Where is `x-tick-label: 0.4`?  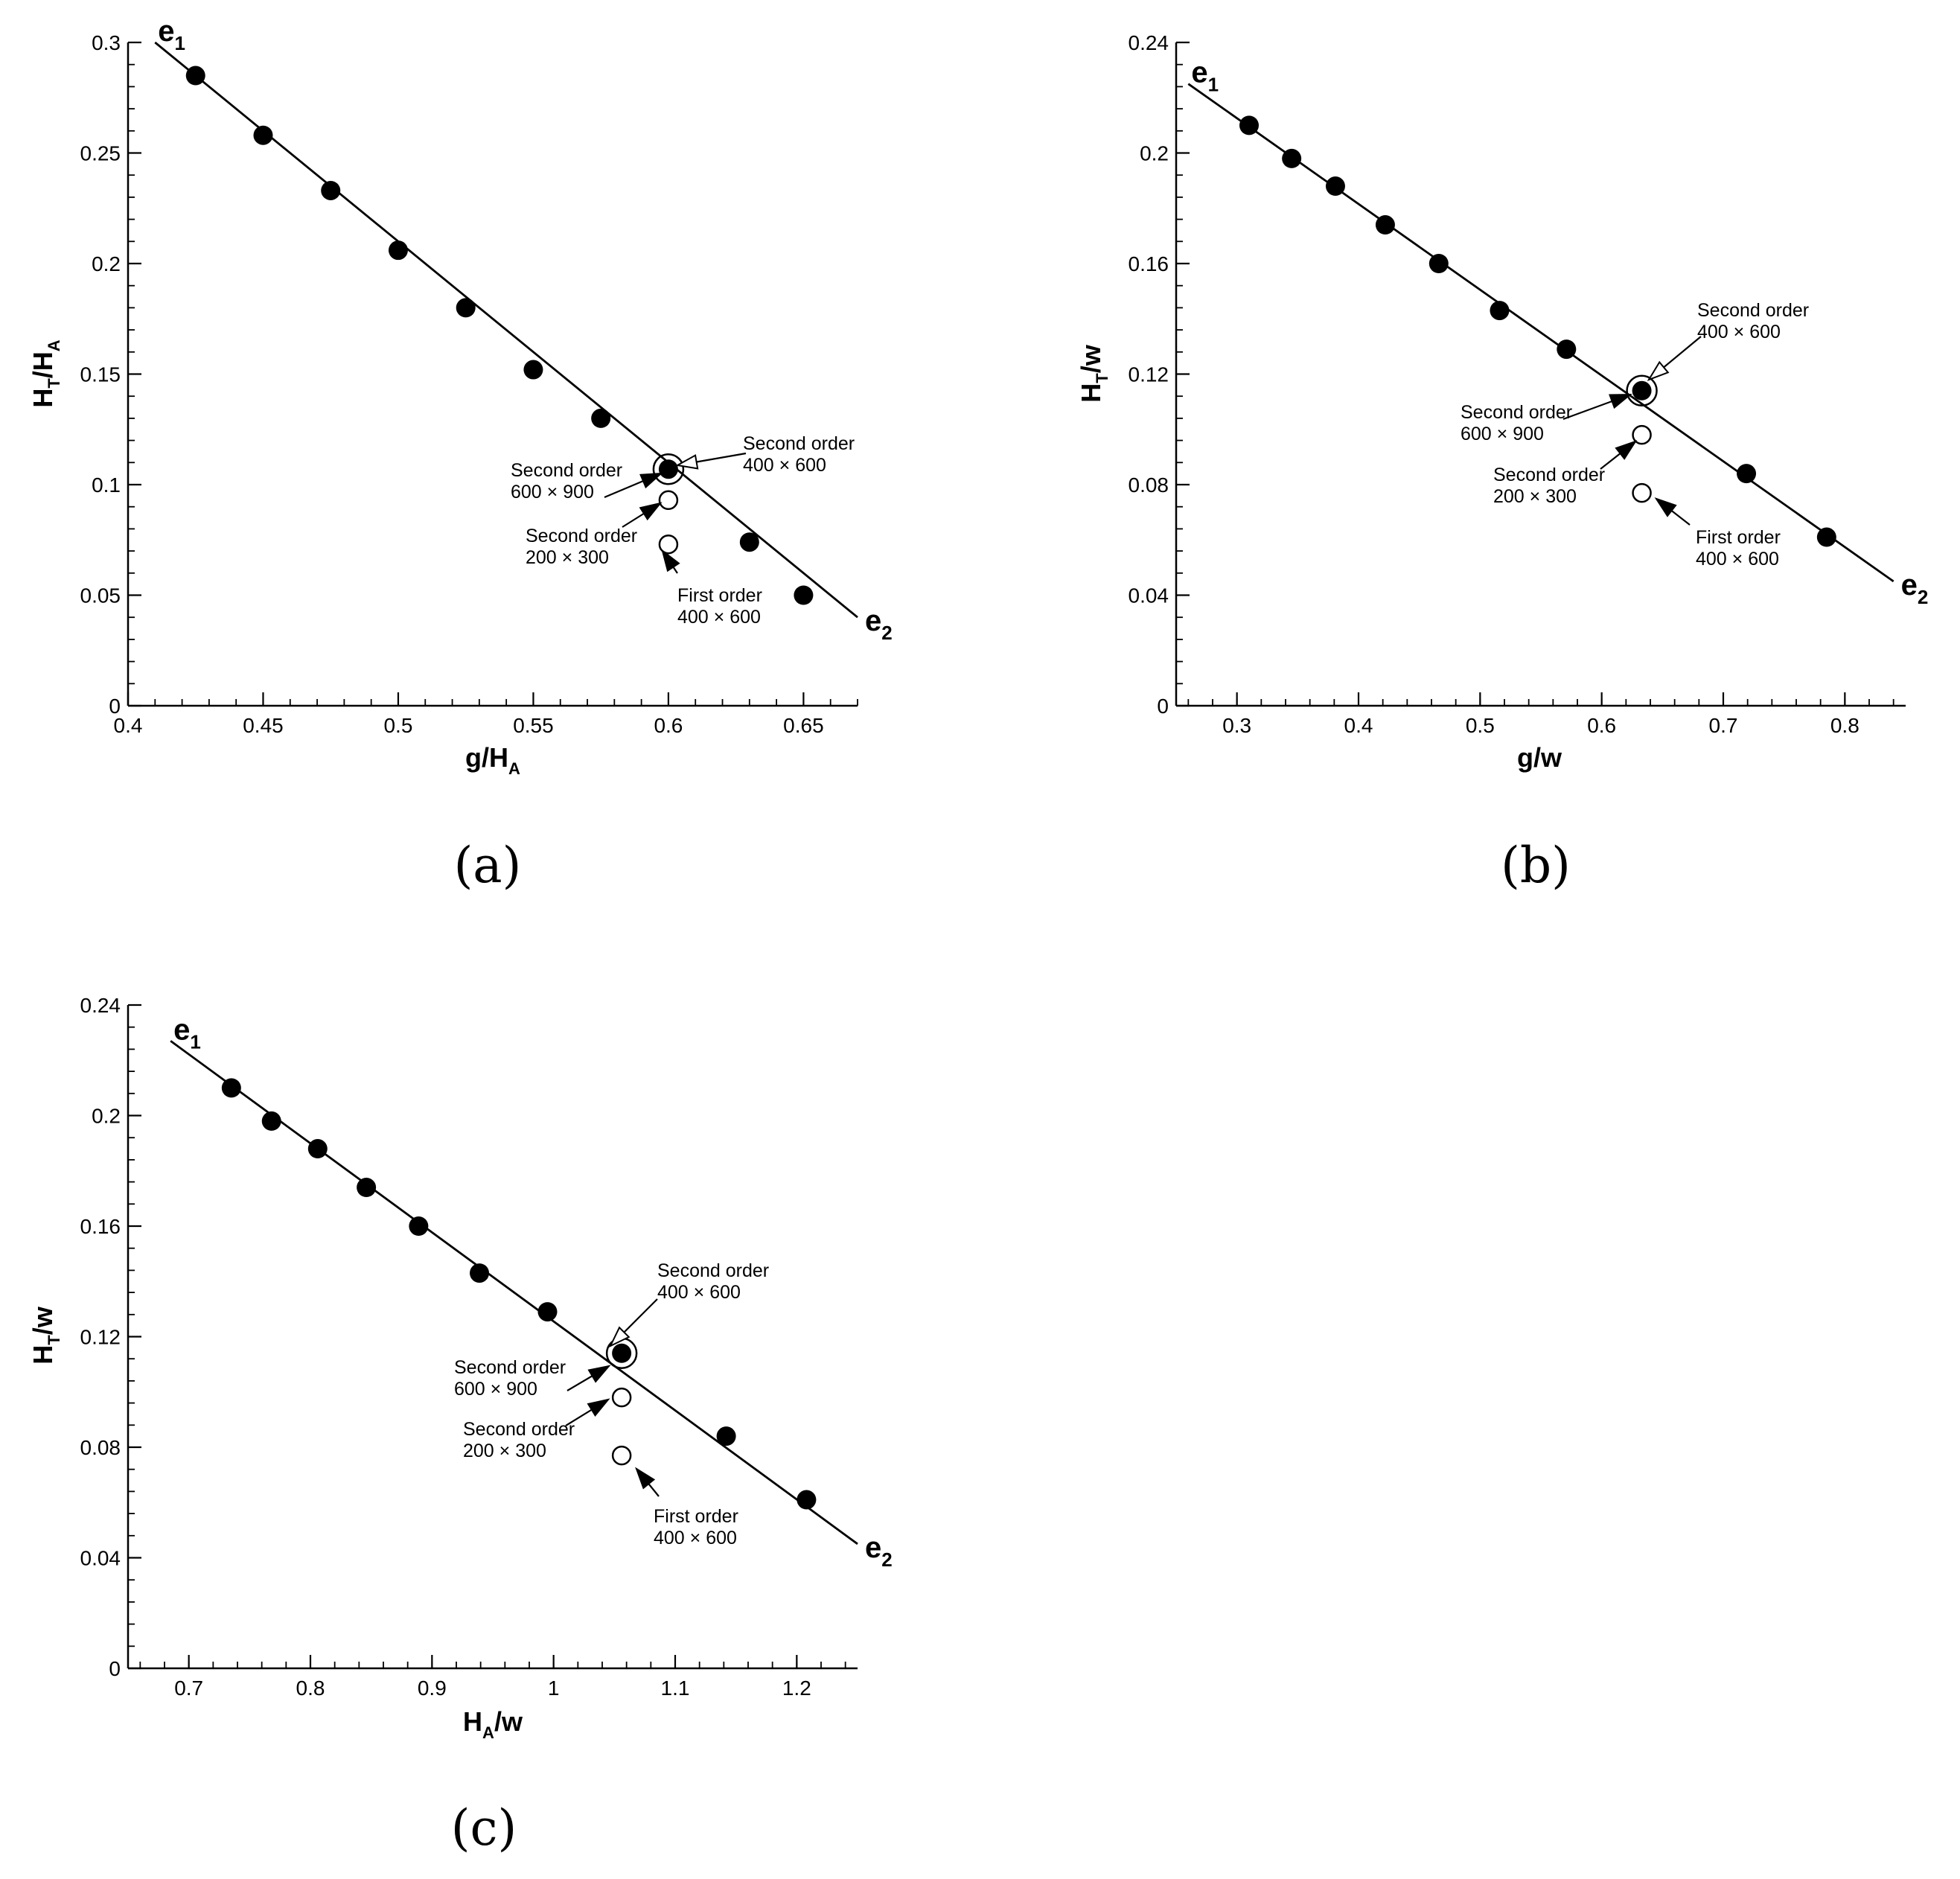 x-tick-label: 0.4 is located at coordinates (128, 725).